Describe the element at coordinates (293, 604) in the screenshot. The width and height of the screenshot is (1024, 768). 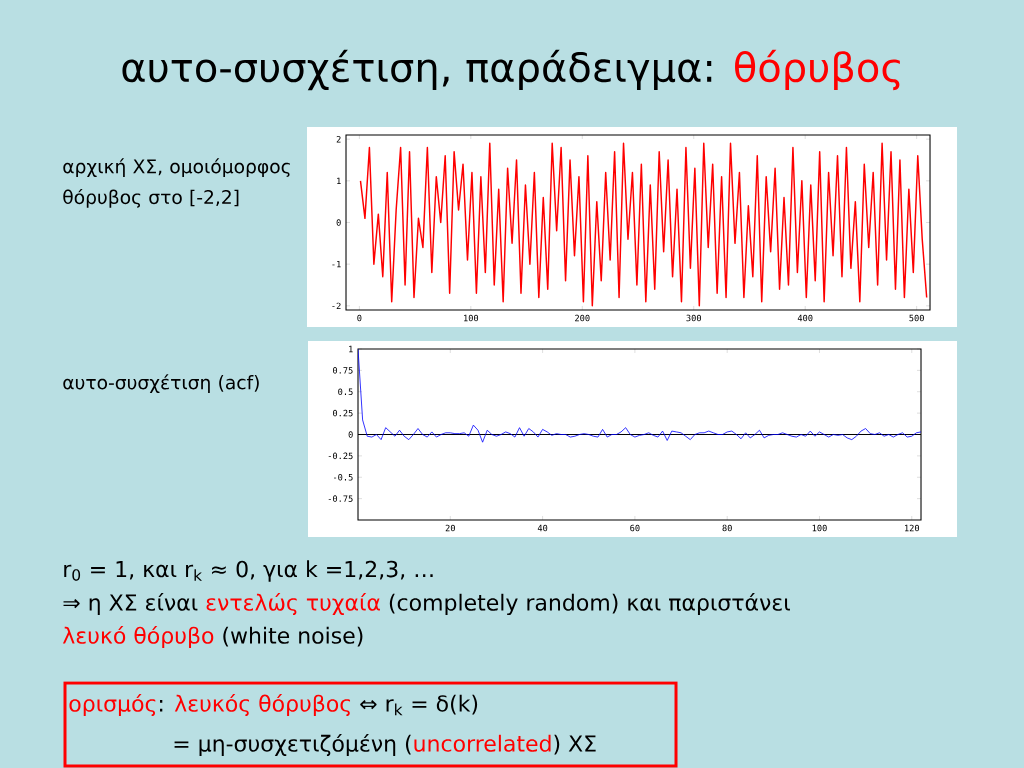
I see `text: εντελώς τυχαία` at that location.